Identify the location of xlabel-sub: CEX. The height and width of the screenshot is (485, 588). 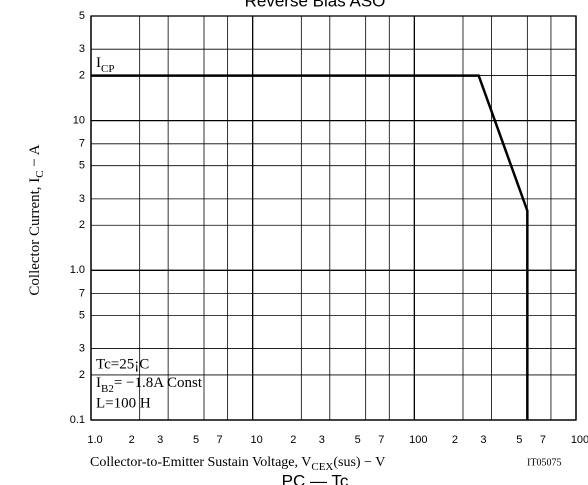
(322, 467).